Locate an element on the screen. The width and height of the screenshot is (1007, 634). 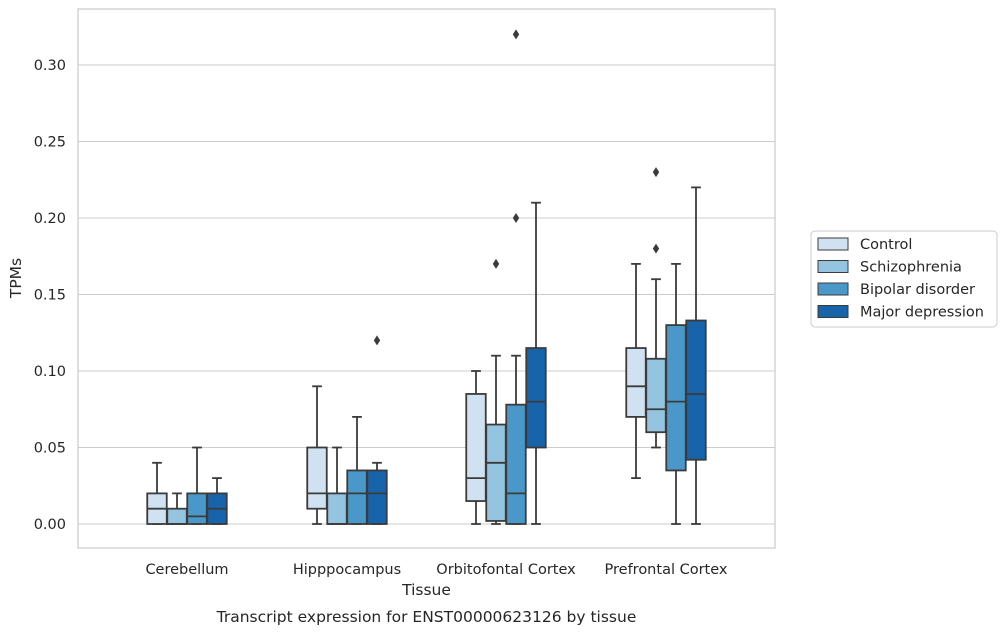
legend-label: Schizophrenia is located at coordinates (911, 268).